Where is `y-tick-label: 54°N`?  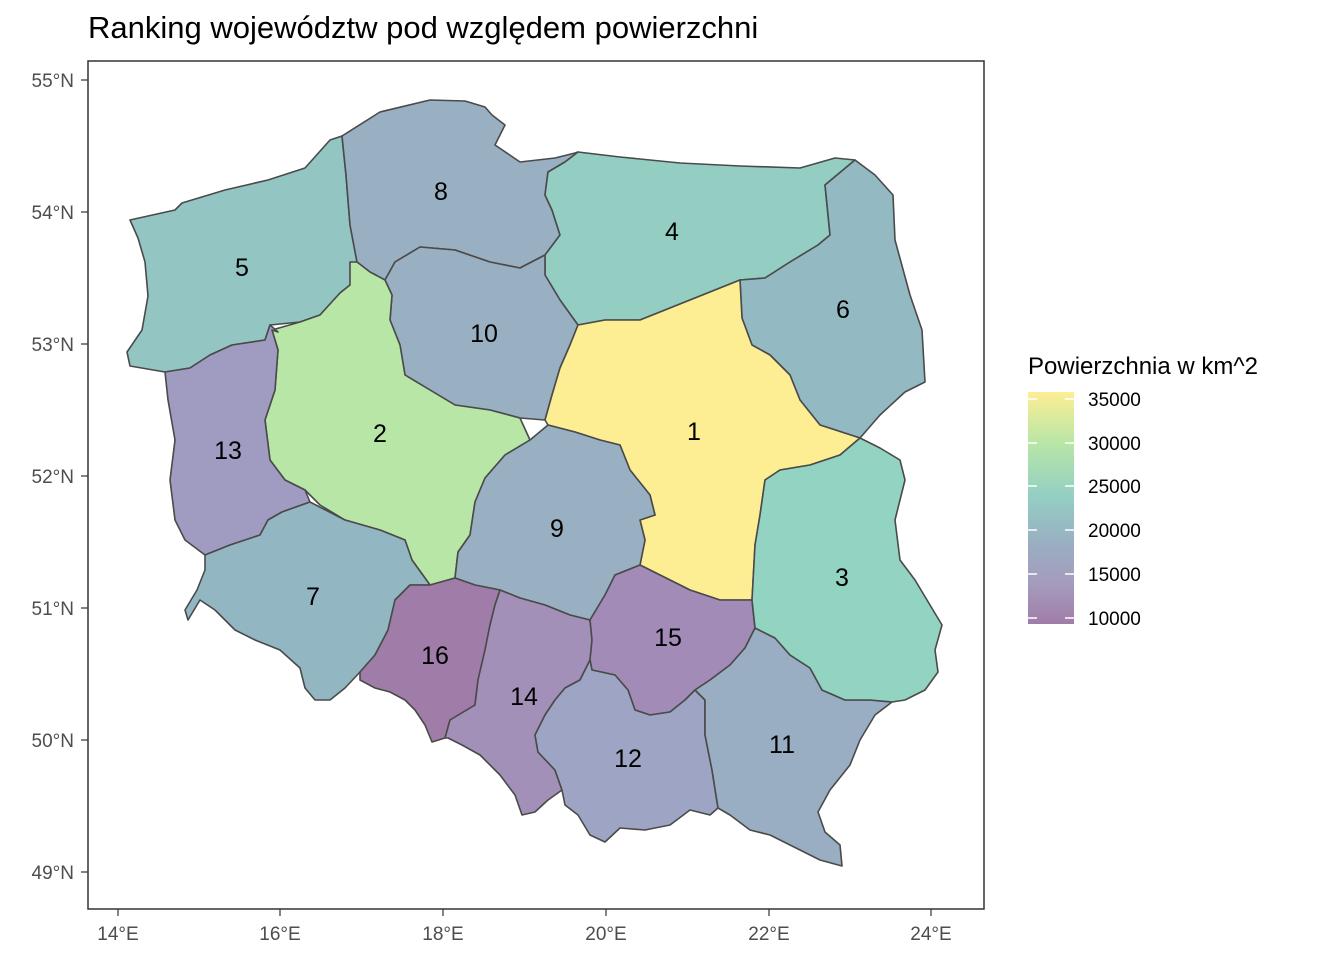 y-tick-label: 54°N is located at coordinates (53, 213).